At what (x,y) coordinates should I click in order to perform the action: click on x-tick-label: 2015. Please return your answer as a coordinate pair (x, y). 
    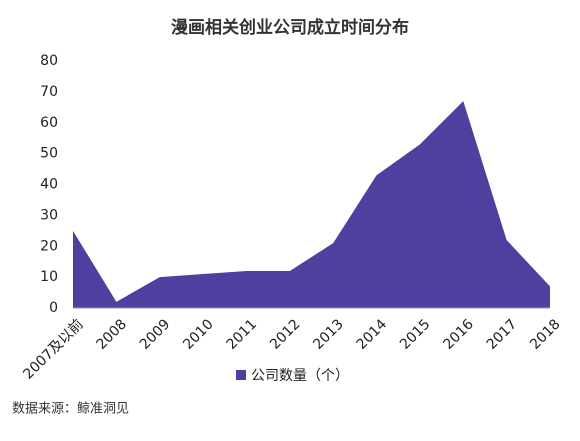
    Looking at the image, I should click on (415, 334).